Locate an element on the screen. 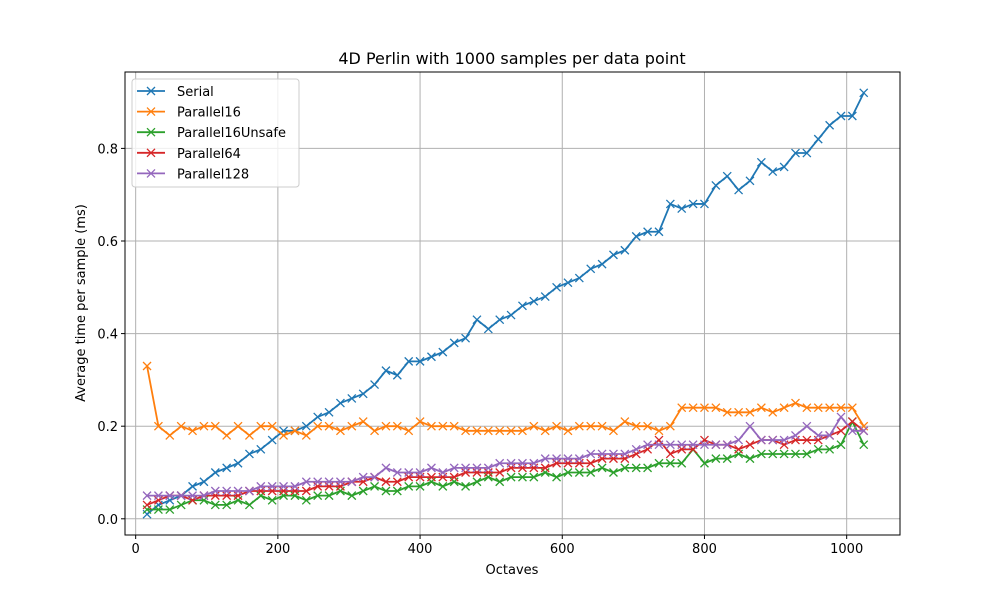 The height and width of the screenshot is (604, 1000). legend-item: Parallel16Unsafe is located at coordinates (211, 133).